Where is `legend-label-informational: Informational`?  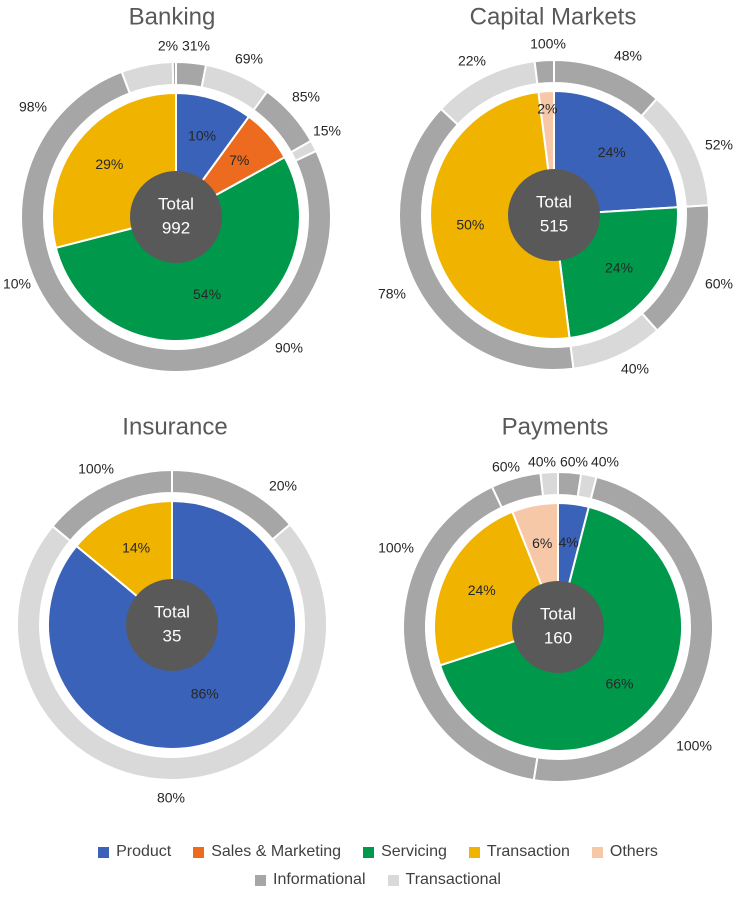 legend-label-informational: Informational is located at coordinates (319, 879).